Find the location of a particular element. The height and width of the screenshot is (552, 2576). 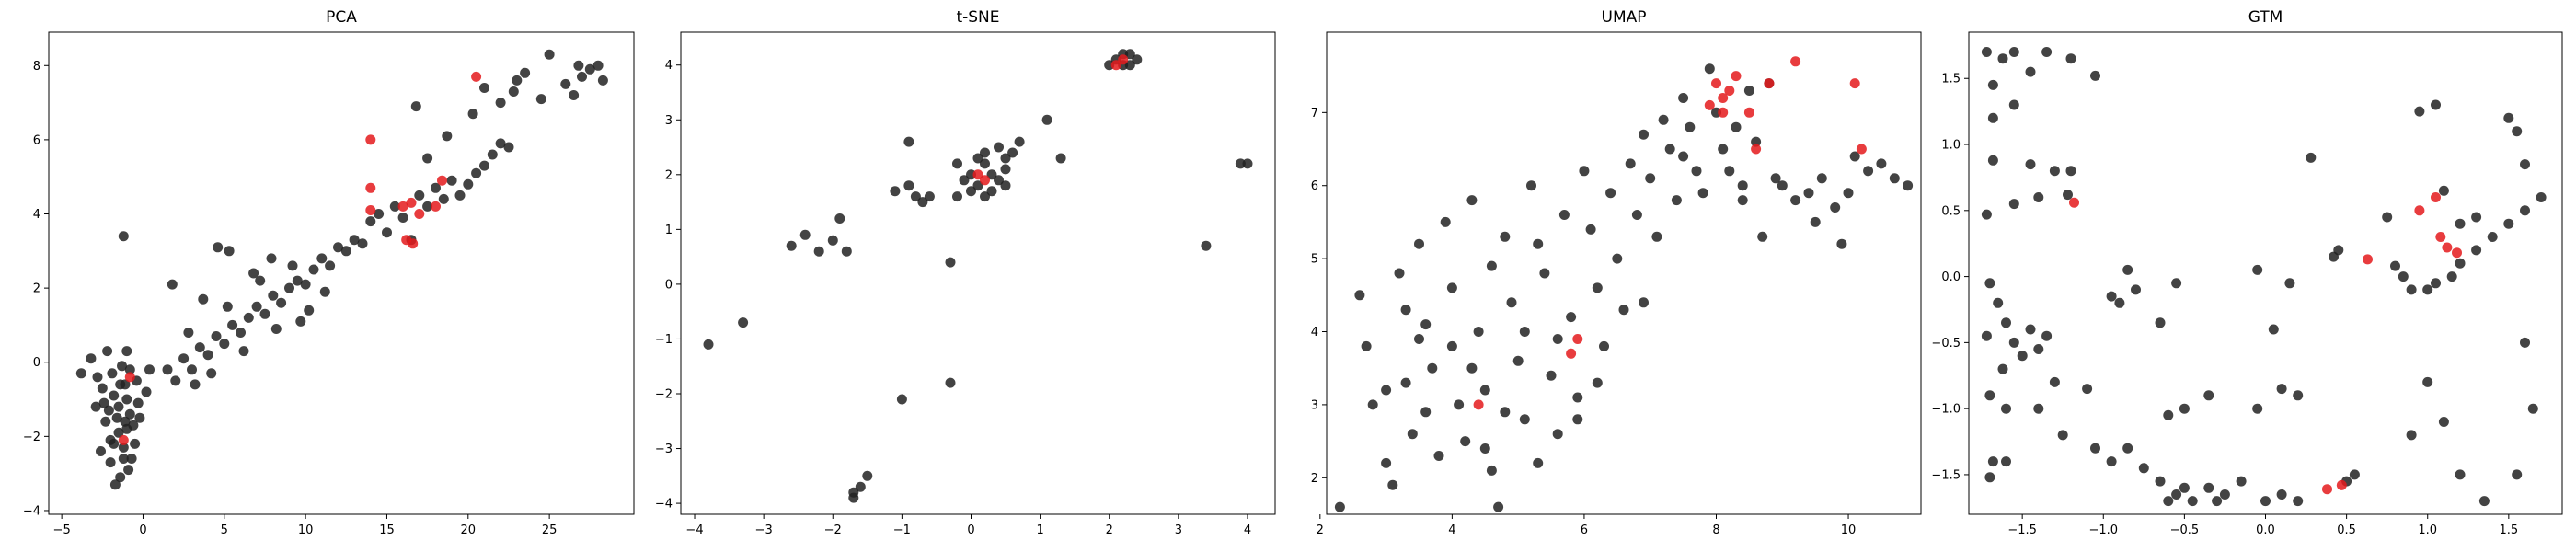

y-tick-label: 3 is located at coordinates (1314, 405).